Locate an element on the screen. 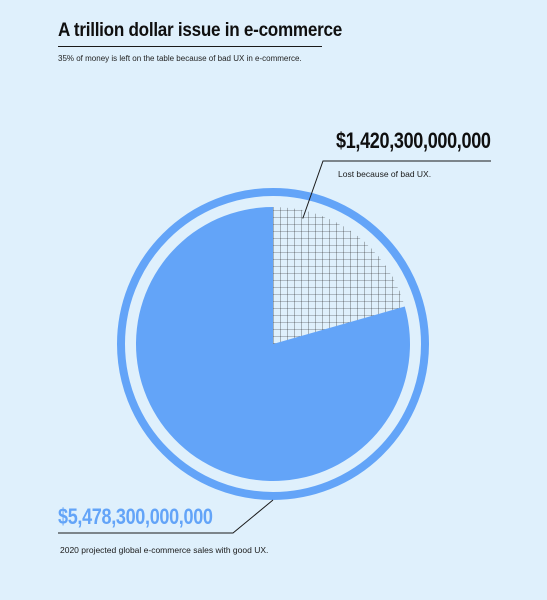  total-value-label: $5,478,300,000,000 is located at coordinates (135, 516).